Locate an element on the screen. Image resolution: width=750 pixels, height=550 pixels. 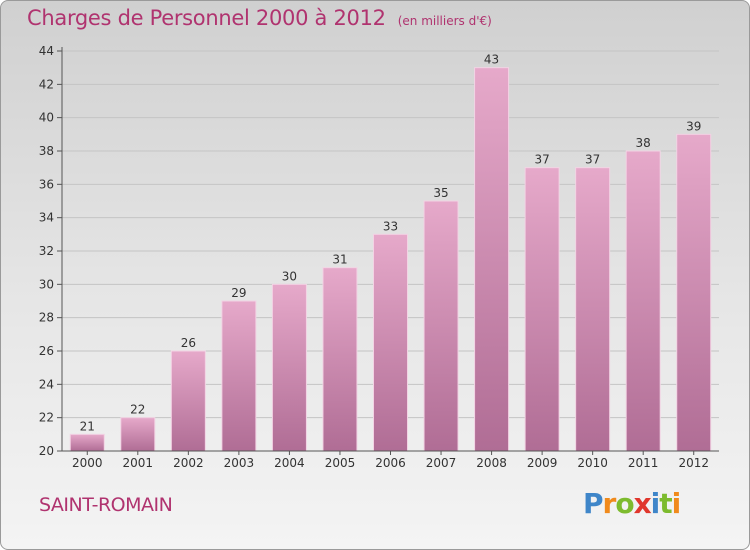
bar-2003 is located at coordinates (239, 376).